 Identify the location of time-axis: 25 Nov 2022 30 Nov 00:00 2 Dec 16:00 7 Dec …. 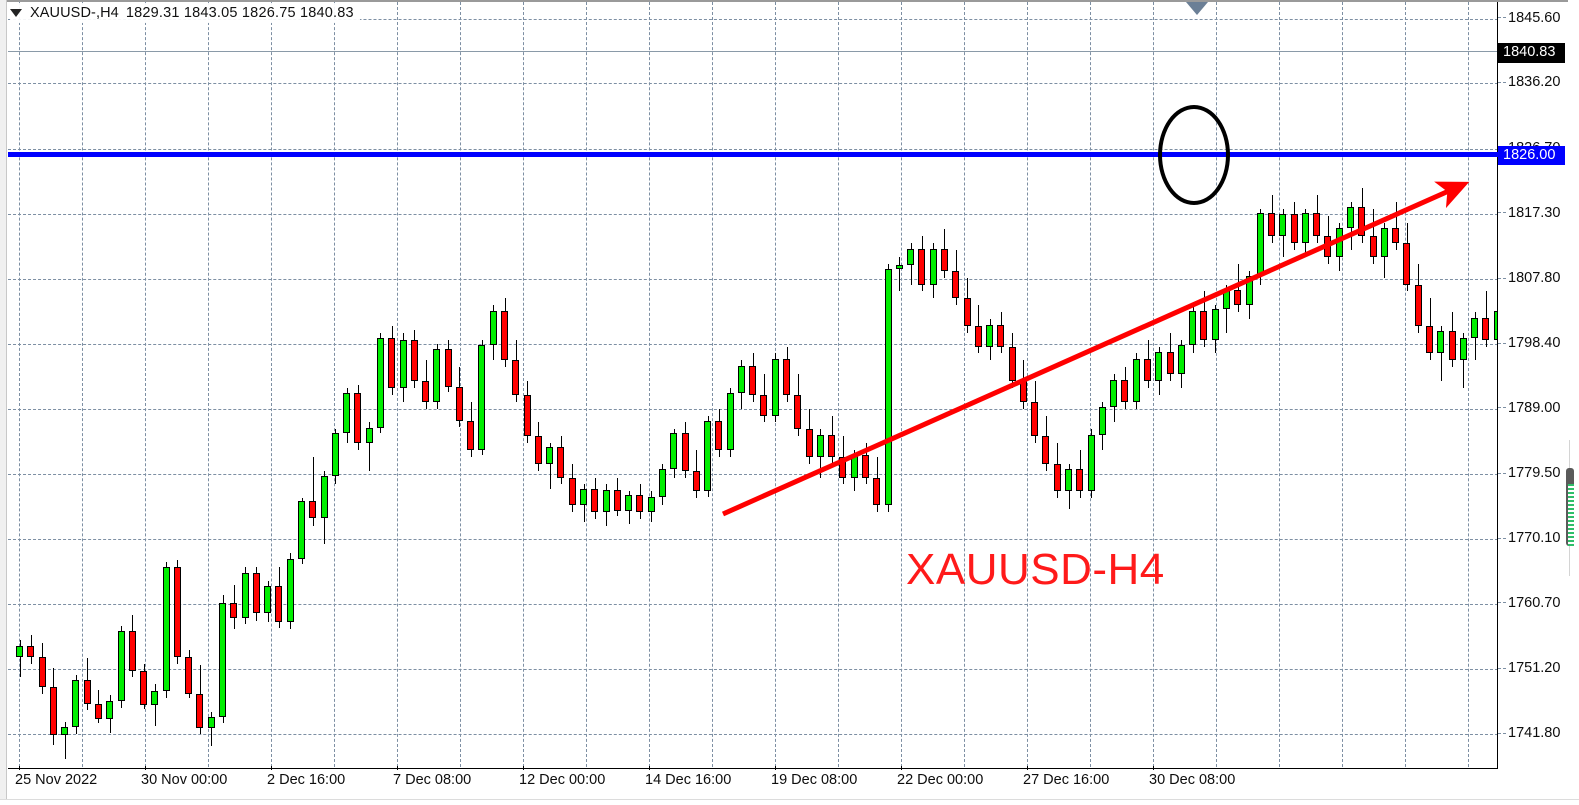
(753, 781).